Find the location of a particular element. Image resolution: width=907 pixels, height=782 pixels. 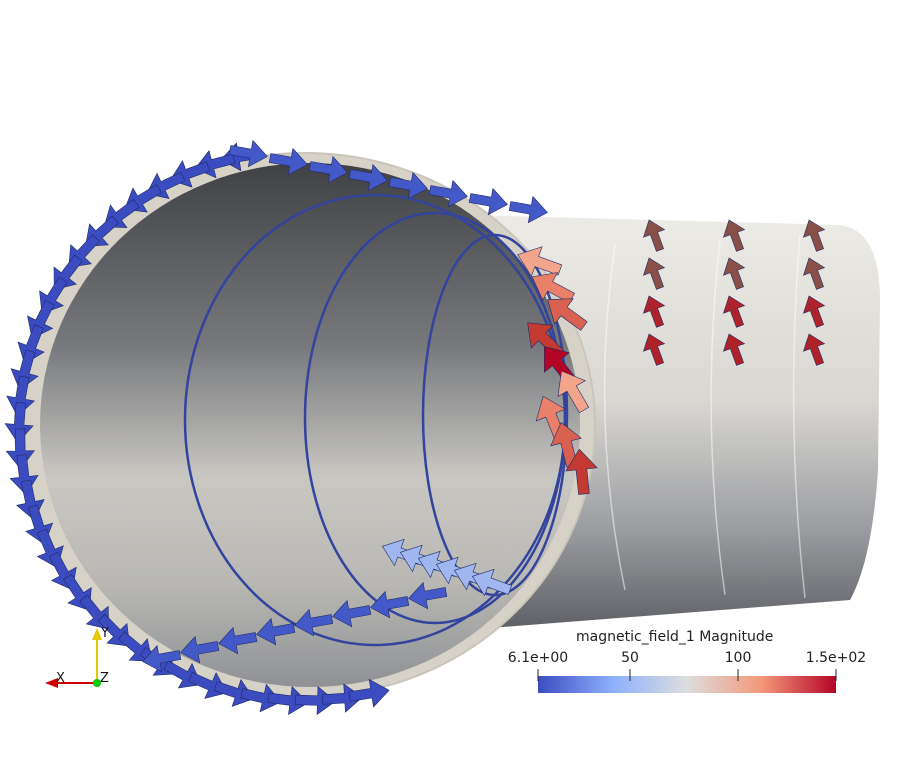

colorbar-gradient is located at coordinates (687, 684).